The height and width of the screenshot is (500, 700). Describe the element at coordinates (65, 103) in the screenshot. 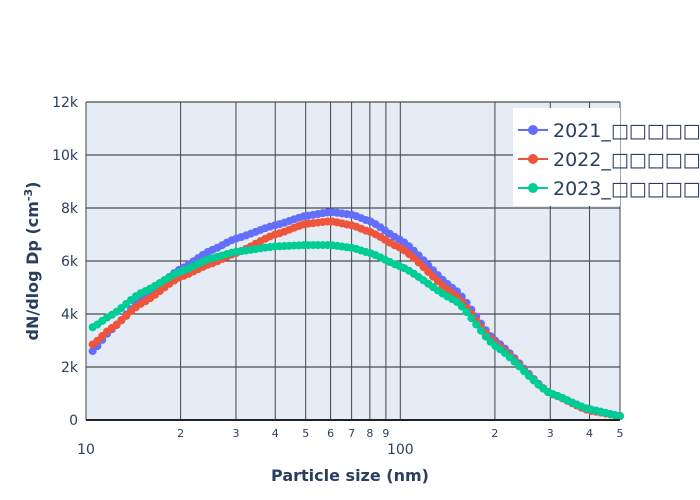

I see `y-tick-label: 12k` at that location.